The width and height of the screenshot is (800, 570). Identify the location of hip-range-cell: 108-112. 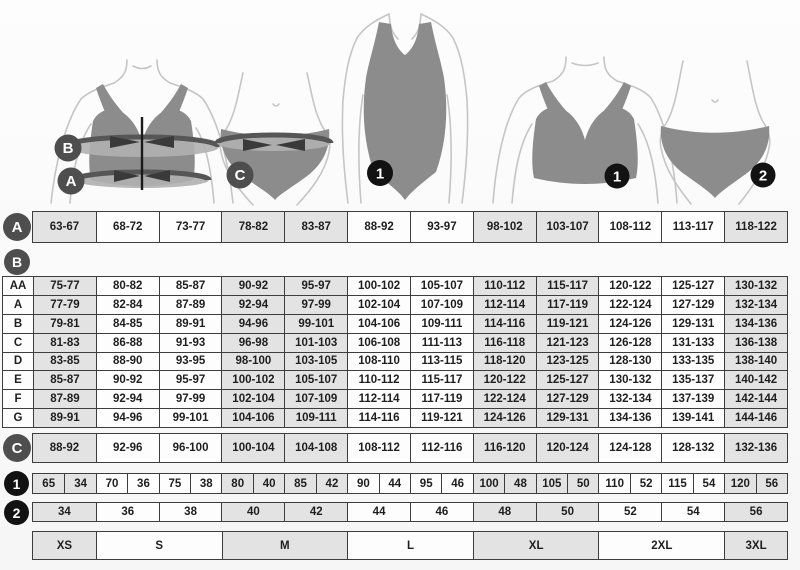
(378, 448).